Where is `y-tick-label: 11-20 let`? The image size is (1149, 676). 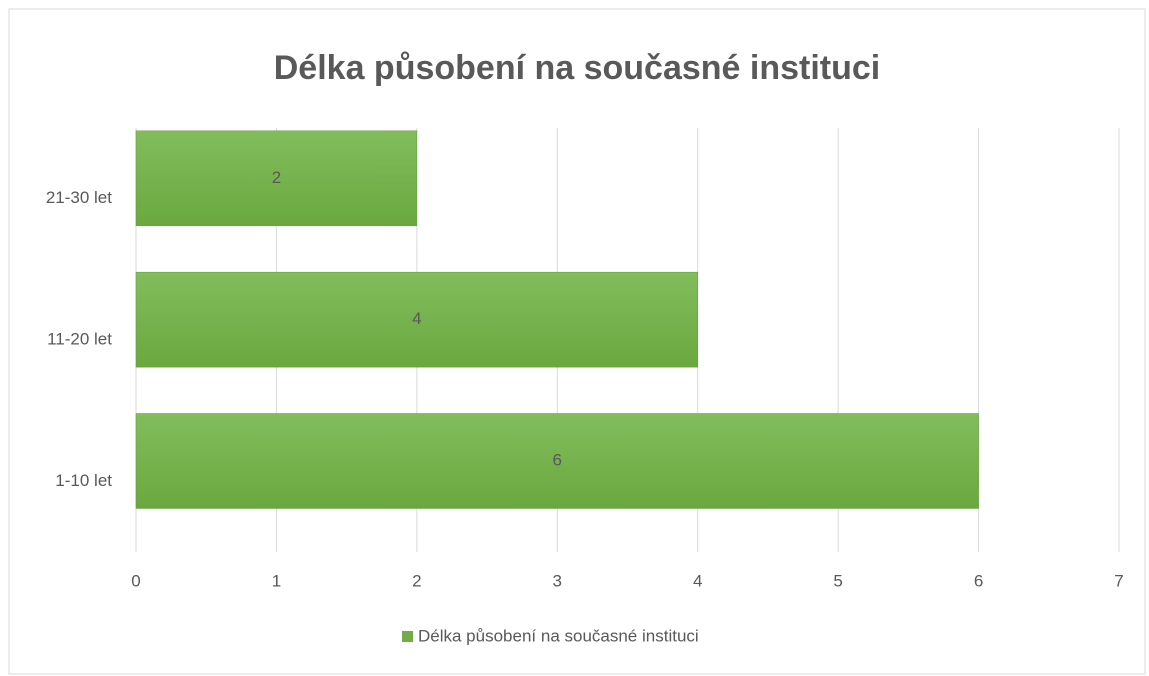
y-tick-label: 11-20 let is located at coordinates (79, 338).